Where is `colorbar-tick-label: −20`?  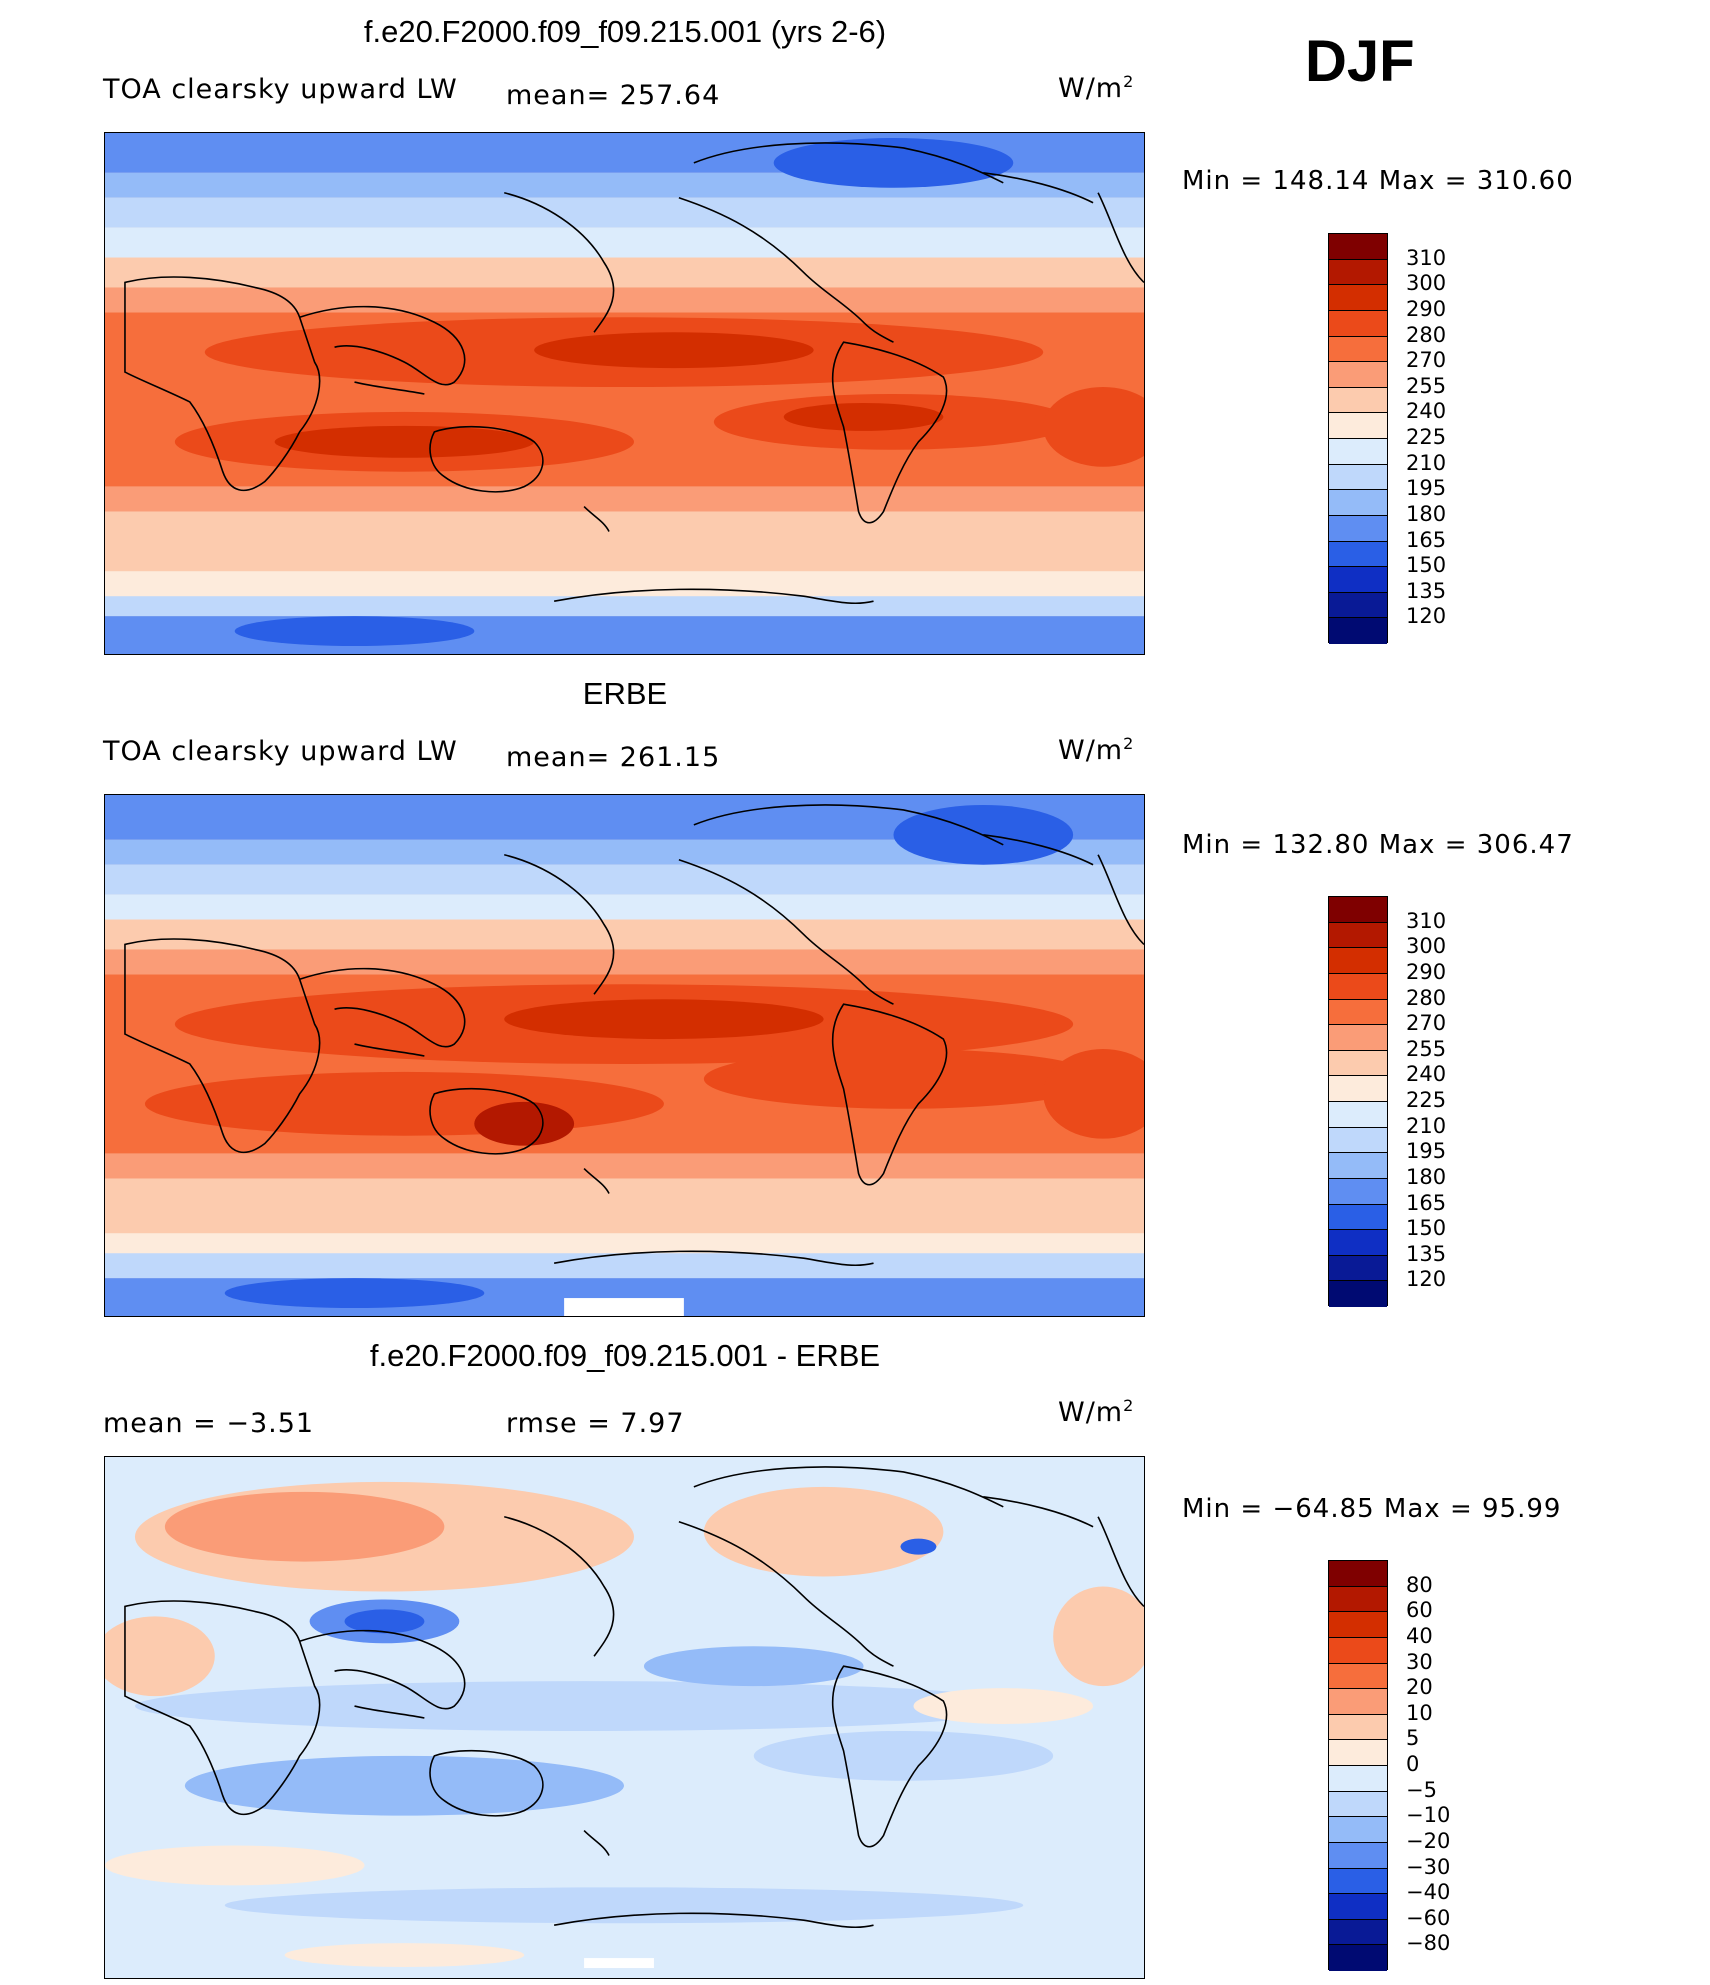
colorbar-tick-label: −20 is located at coordinates (1428, 1840).